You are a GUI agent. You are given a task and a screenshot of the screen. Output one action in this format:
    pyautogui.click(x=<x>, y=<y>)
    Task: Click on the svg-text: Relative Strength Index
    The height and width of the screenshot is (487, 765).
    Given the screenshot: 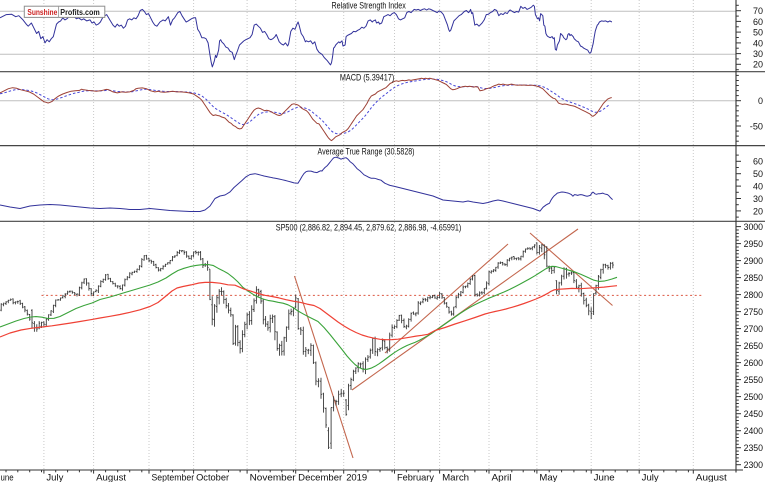 What is the action you would take?
    pyautogui.click(x=369, y=6)
    